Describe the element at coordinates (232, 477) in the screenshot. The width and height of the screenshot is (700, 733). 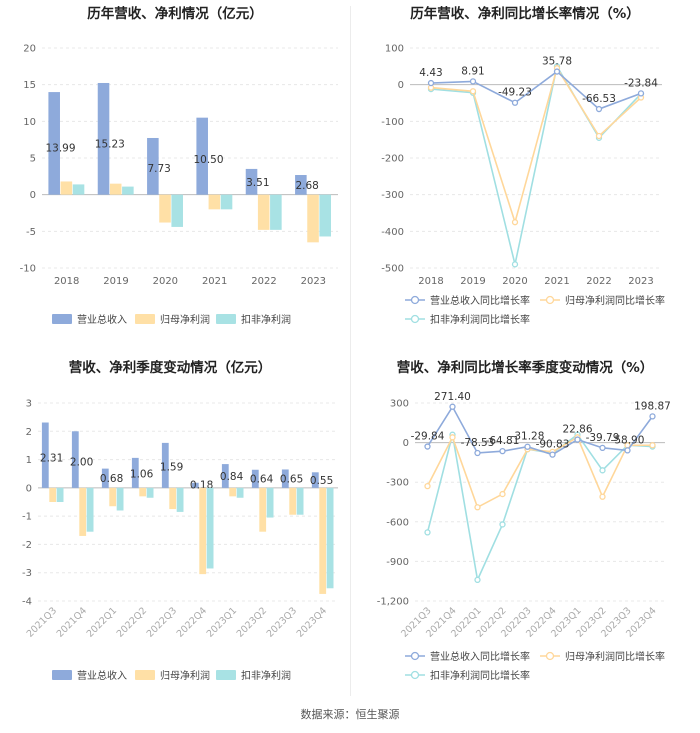
I see `bar-data-label: 0.84` at that location.